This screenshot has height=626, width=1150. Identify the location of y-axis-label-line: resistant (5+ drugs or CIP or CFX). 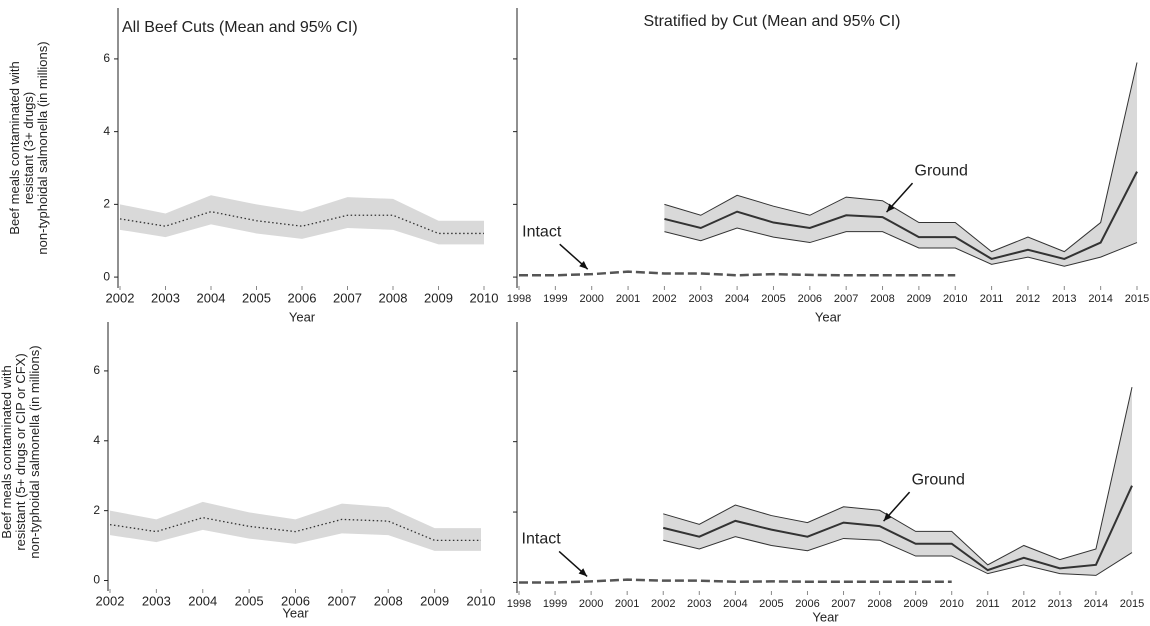
(20, 451).